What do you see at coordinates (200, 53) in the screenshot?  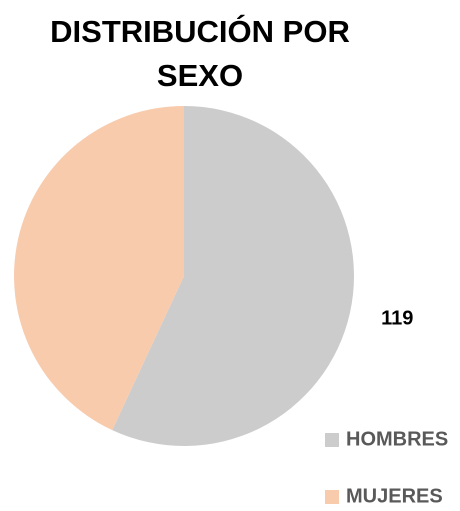 I see `chart-title: DISTRIBUCIÓN POR SEXO` at bounding box center [200, 53].